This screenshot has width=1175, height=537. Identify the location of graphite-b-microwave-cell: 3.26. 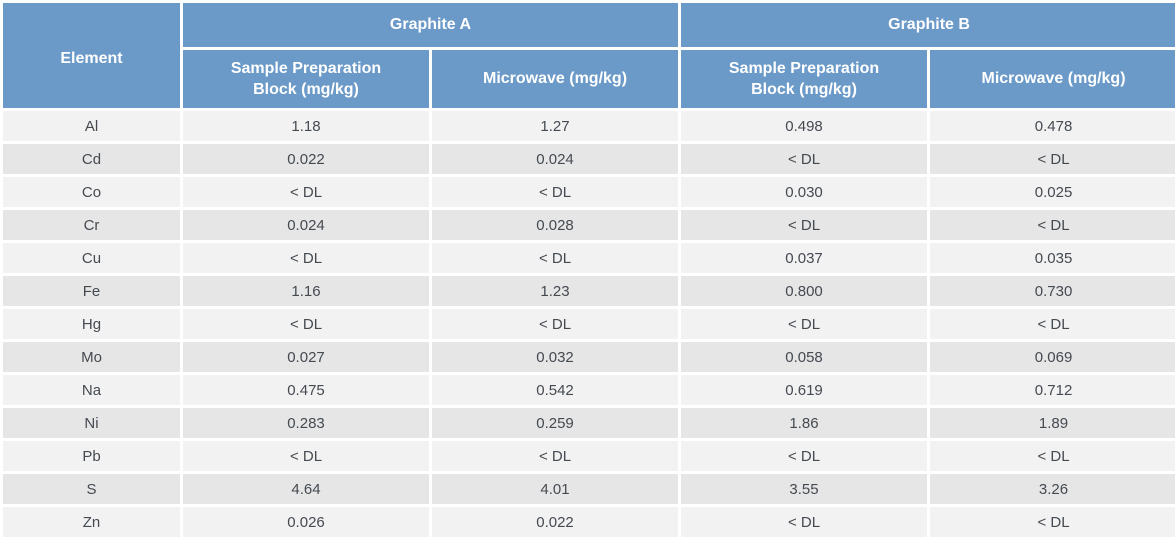
(1052, 487).